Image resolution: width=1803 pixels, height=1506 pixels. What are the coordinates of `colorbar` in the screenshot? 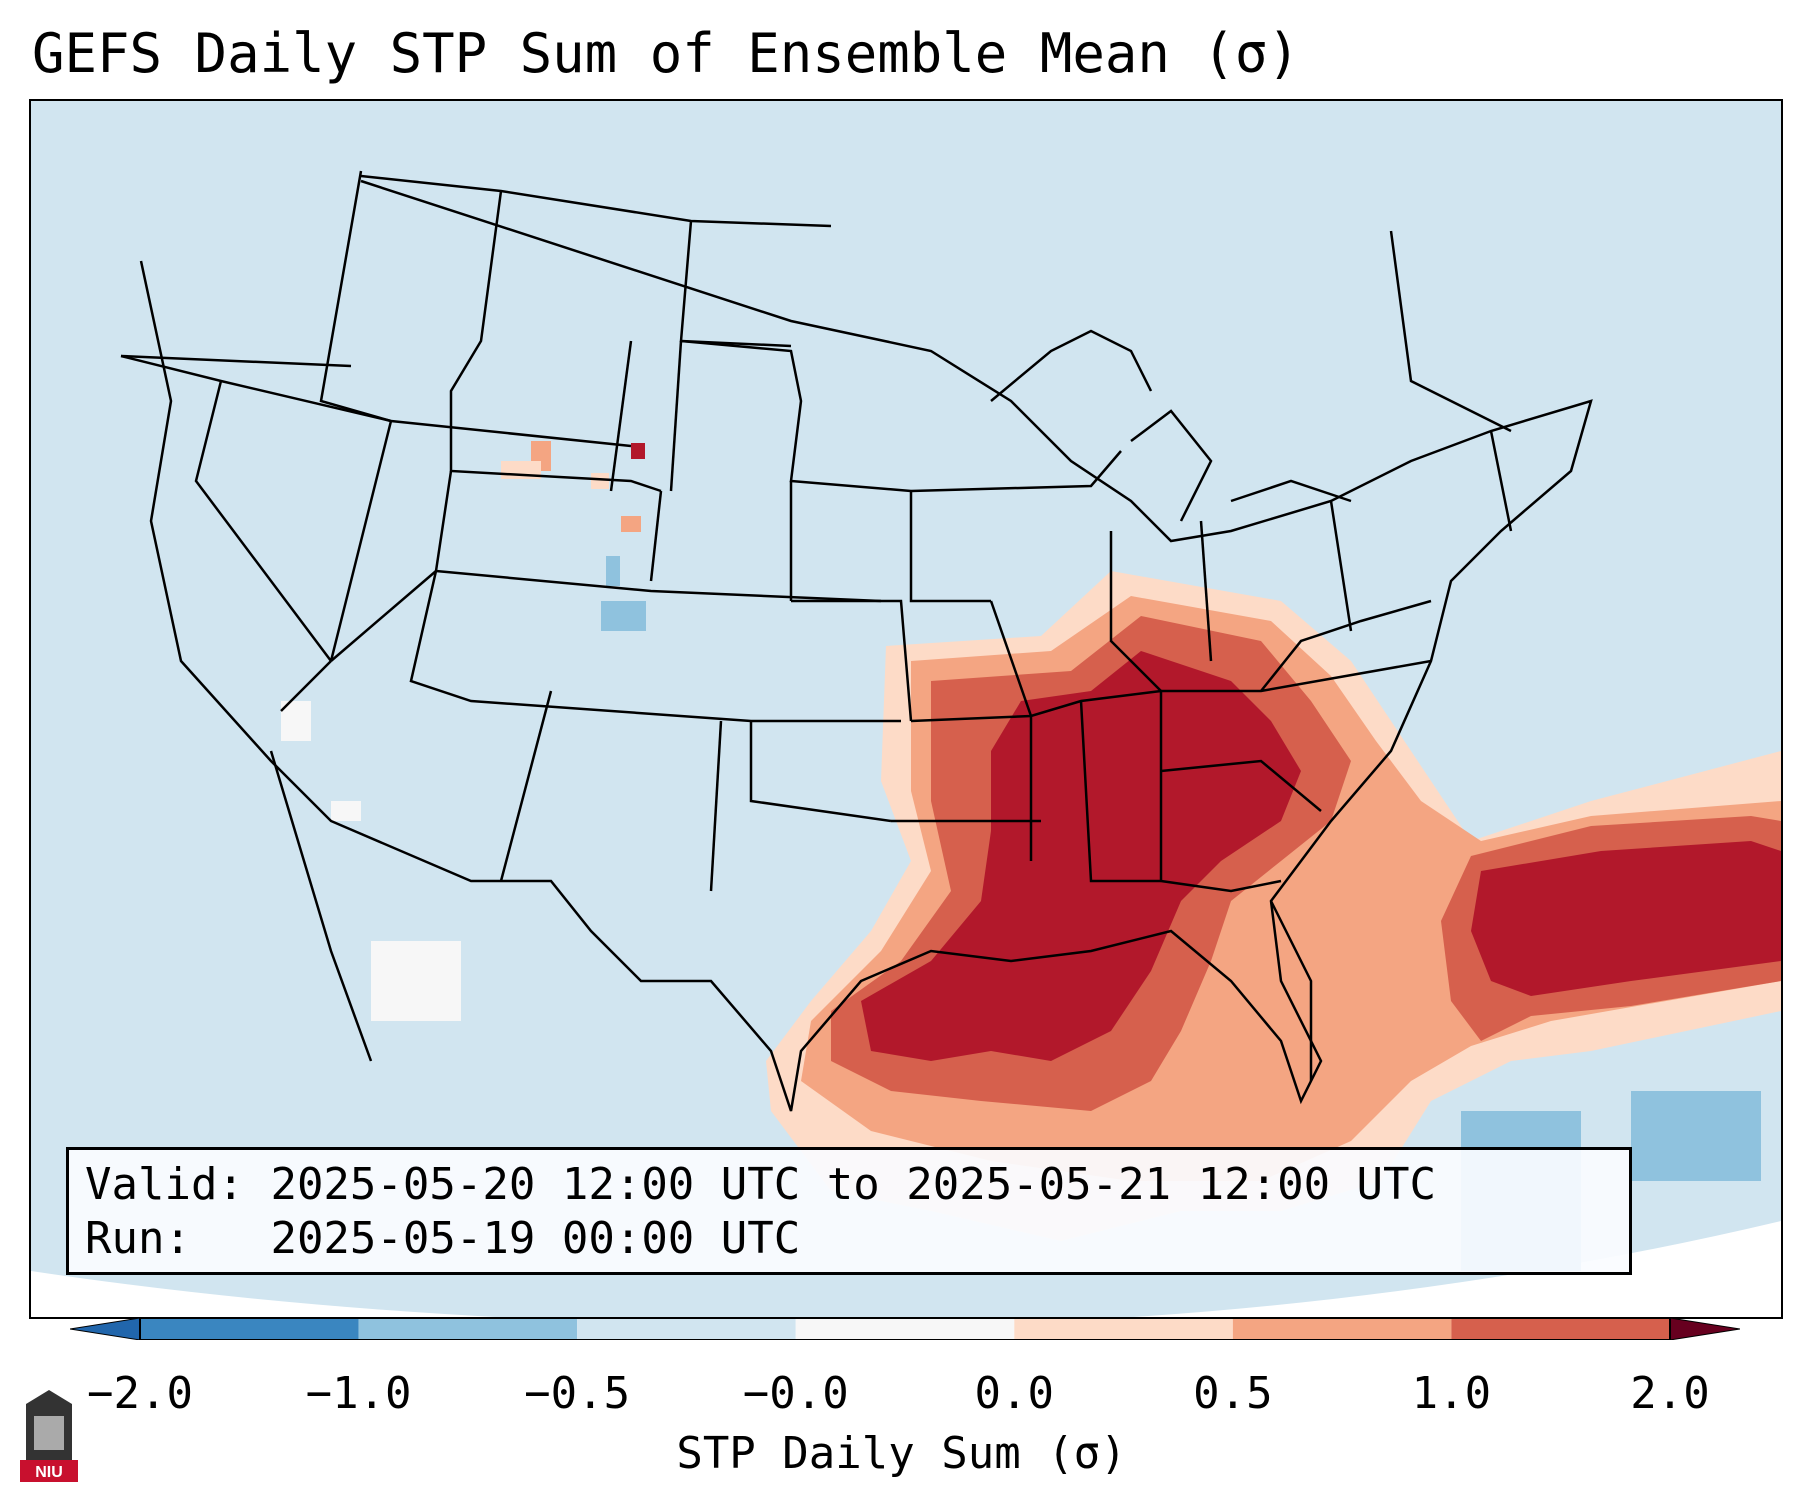 It's located at (905, 1329).